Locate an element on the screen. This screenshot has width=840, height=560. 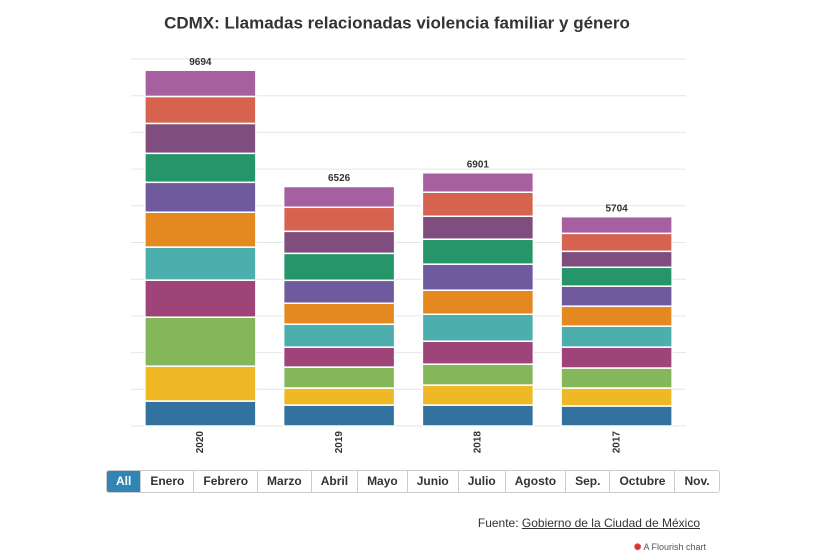
credit: ✺ A Flourish chart is located at coordinates (669, 547).